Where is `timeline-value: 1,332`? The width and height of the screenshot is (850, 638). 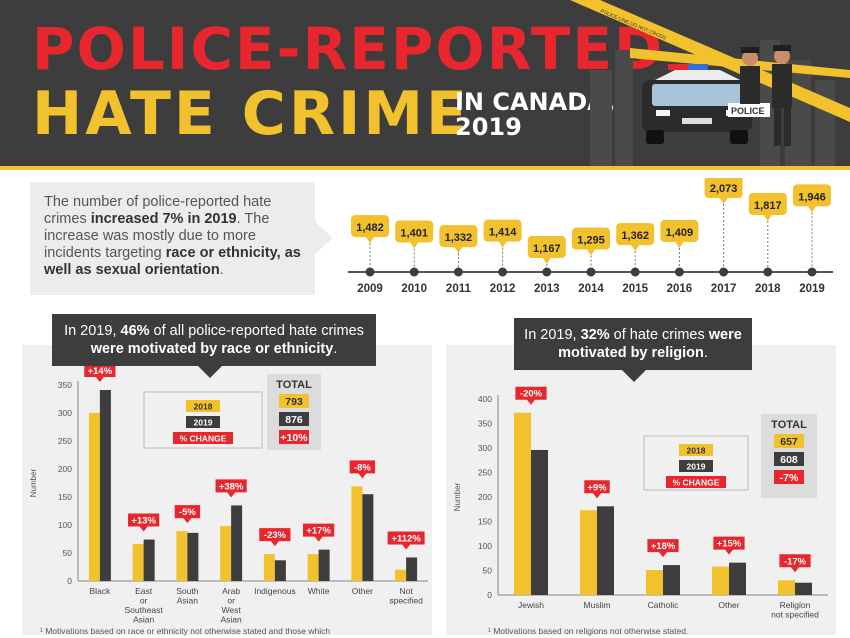
timeline-value: 1,332 is located at coordinates (459, 238).